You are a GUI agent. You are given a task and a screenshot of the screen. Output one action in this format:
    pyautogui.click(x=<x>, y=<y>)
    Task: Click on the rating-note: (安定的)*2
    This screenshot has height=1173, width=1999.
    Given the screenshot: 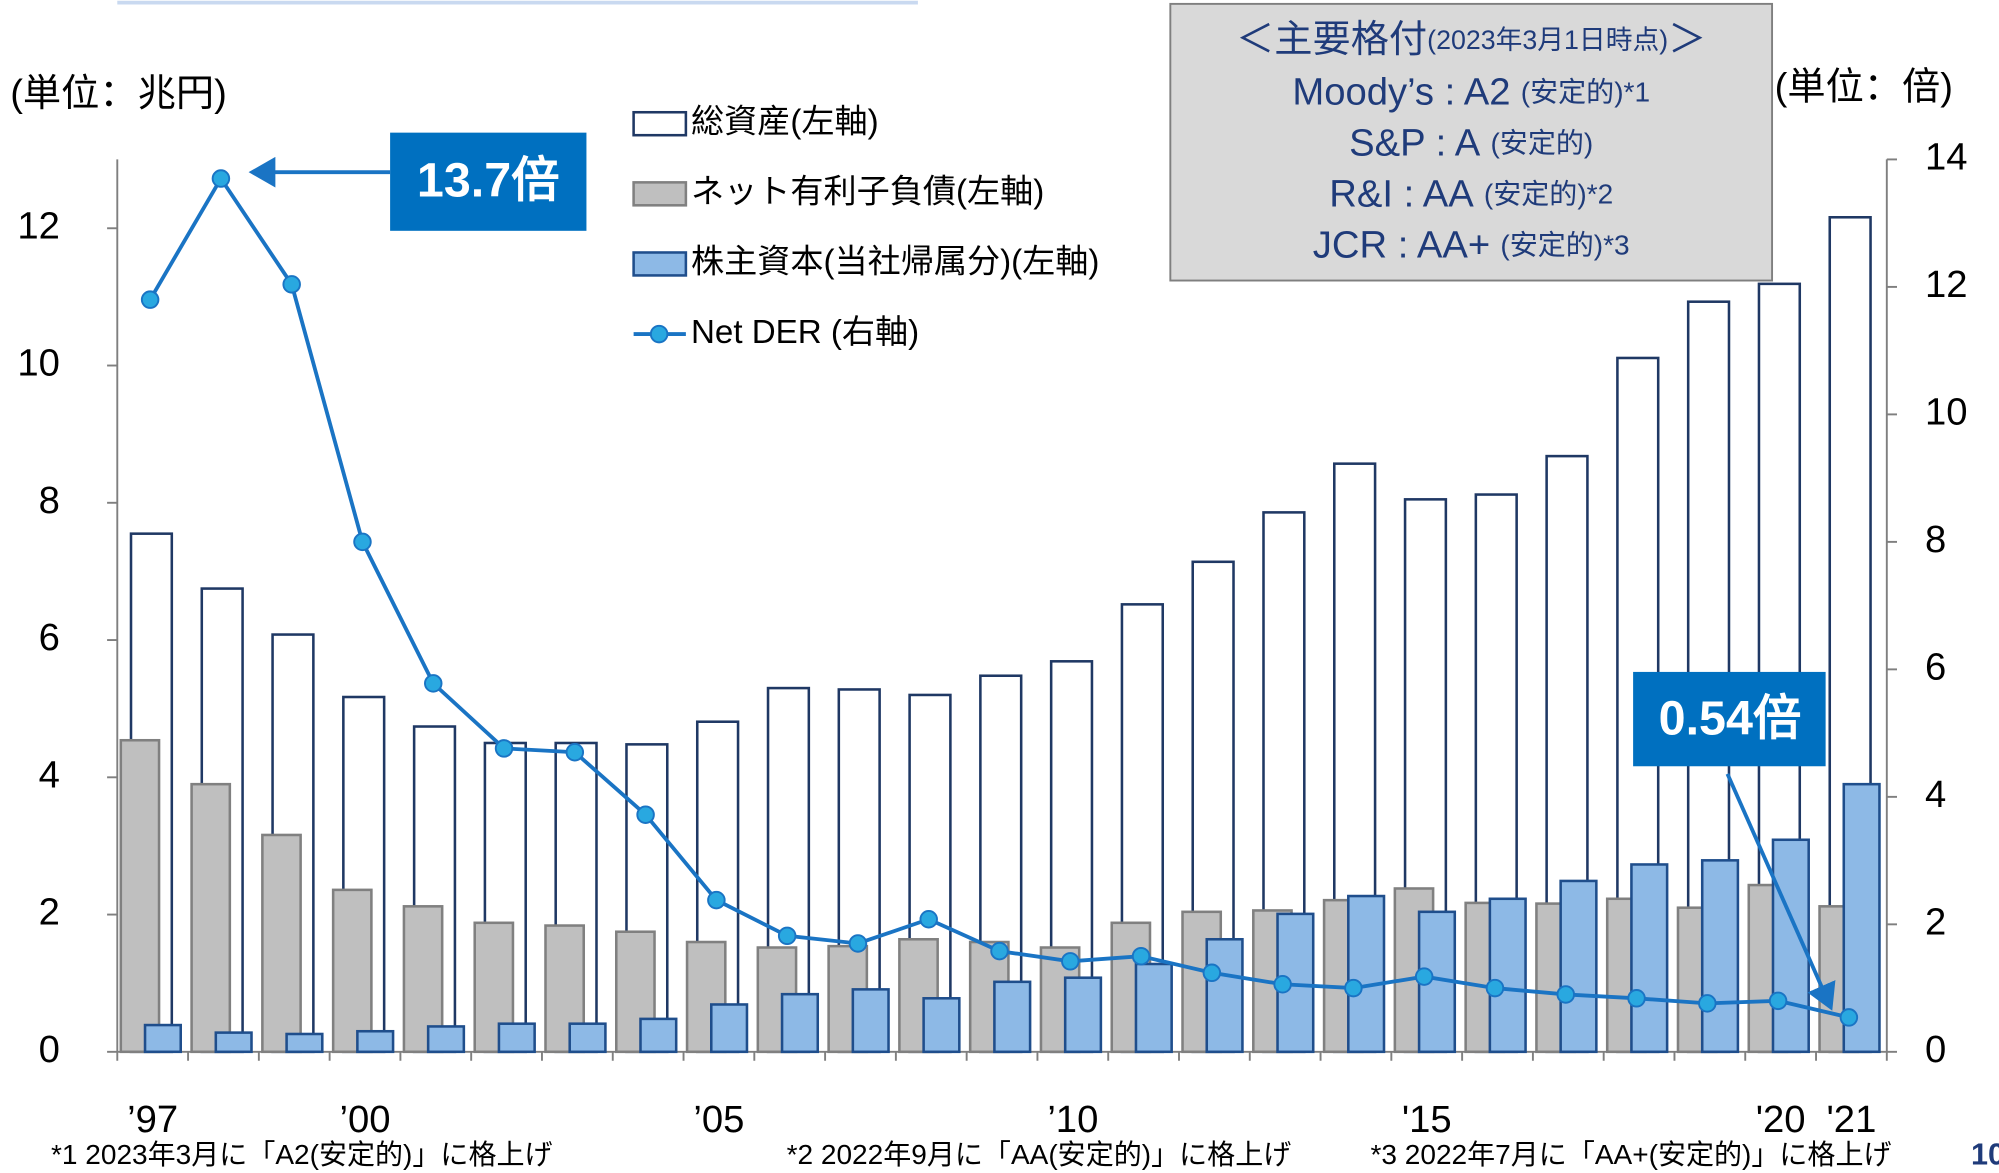 What is the action you would take?
    pyautogui.click(x=1548, y=194)
    